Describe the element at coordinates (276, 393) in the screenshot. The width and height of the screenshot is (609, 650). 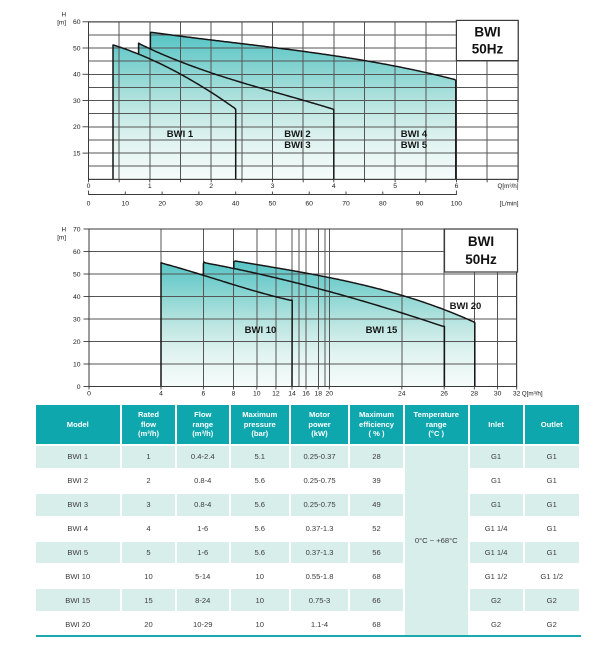
I see `svg-text: 12` at that location.